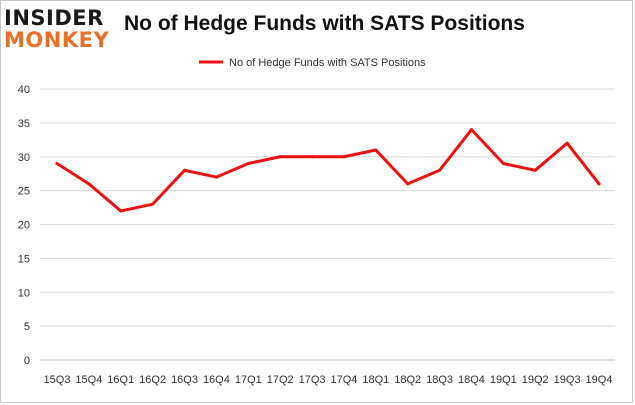  What do you see at coordinates (24, 90) in the screenshot?
I see `y-tick-label: 40` at bounding box center [24, 90].